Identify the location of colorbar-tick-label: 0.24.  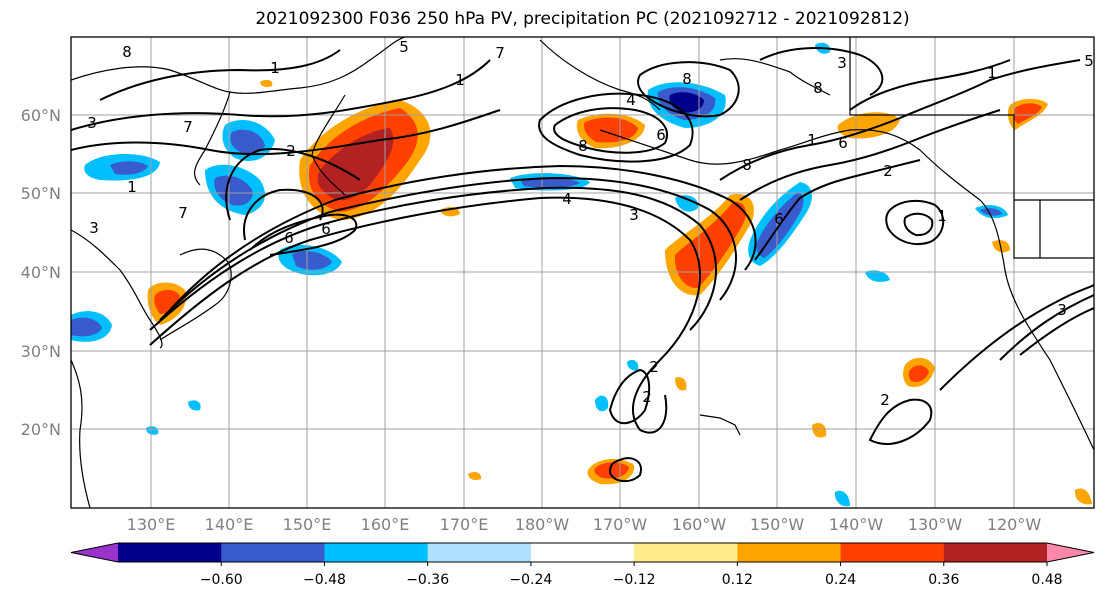
(840, 580).